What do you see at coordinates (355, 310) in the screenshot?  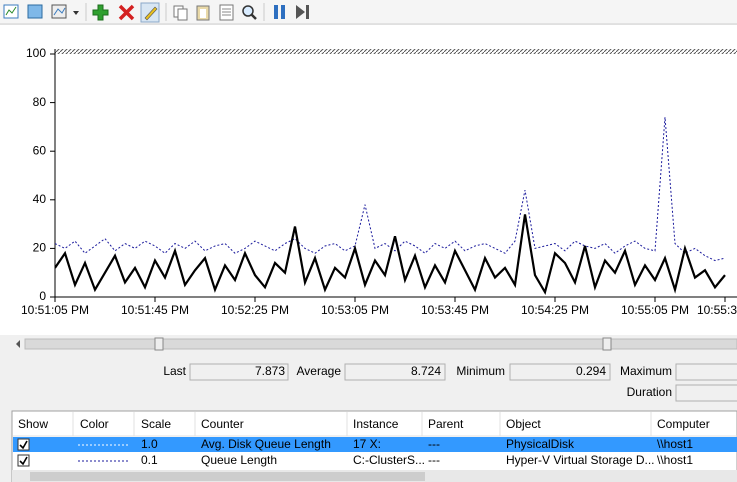 I see `x-tick-label: 10:53:05 PM` at bounding box center [355, 310].